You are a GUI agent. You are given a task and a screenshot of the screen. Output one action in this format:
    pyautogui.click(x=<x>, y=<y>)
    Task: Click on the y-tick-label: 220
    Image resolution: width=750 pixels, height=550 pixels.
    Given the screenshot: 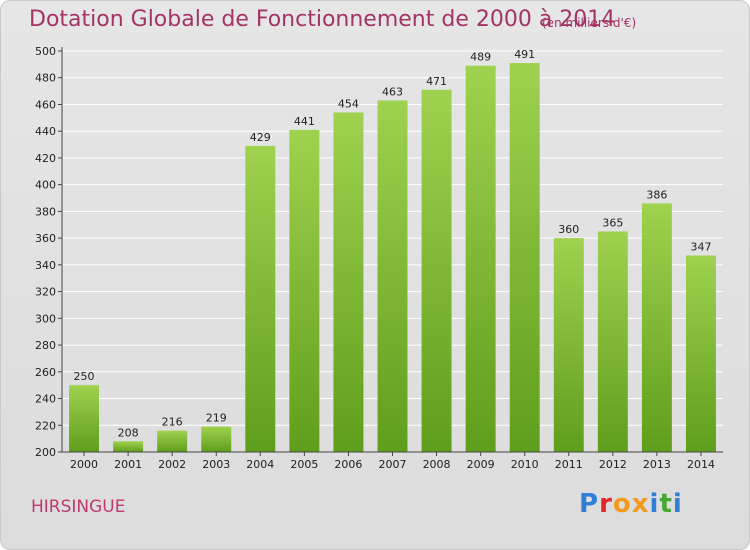 What is the action you would take?
    pyautogui.click(x=45, y=425)
    